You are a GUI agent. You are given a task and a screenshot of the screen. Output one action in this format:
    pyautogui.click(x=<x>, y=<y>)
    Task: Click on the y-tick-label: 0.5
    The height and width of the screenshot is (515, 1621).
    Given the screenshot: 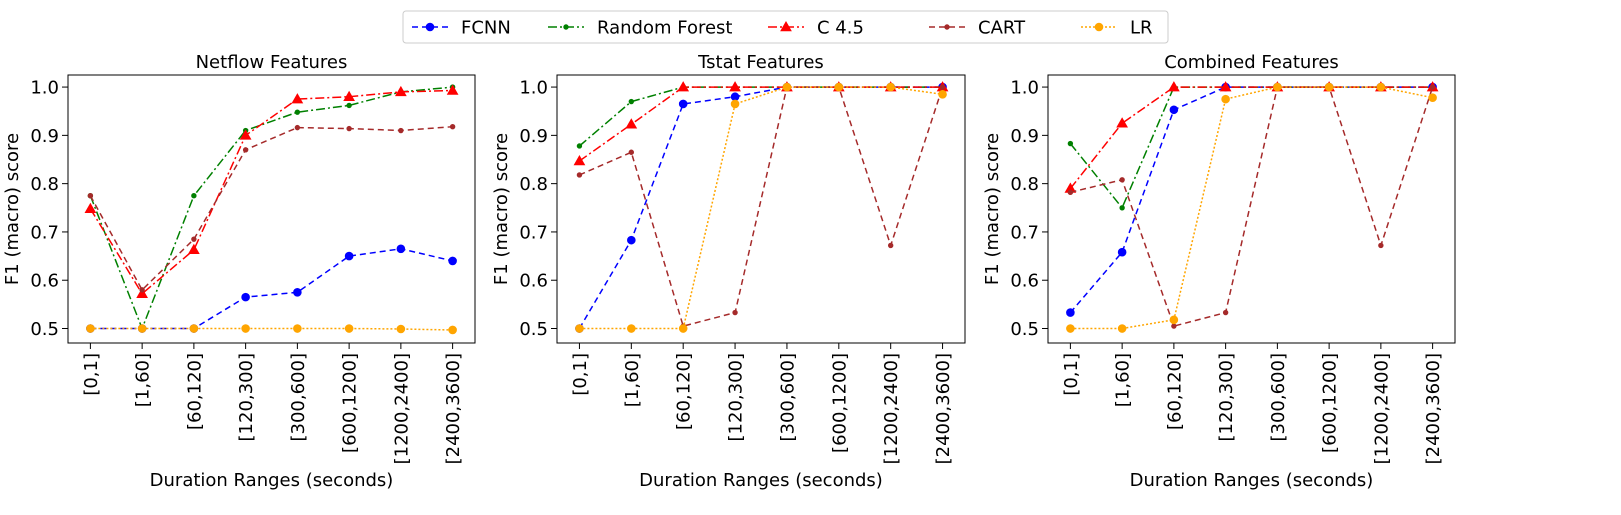 What is the action you would take?
    pyautogui.click(x=44, y=329)
    